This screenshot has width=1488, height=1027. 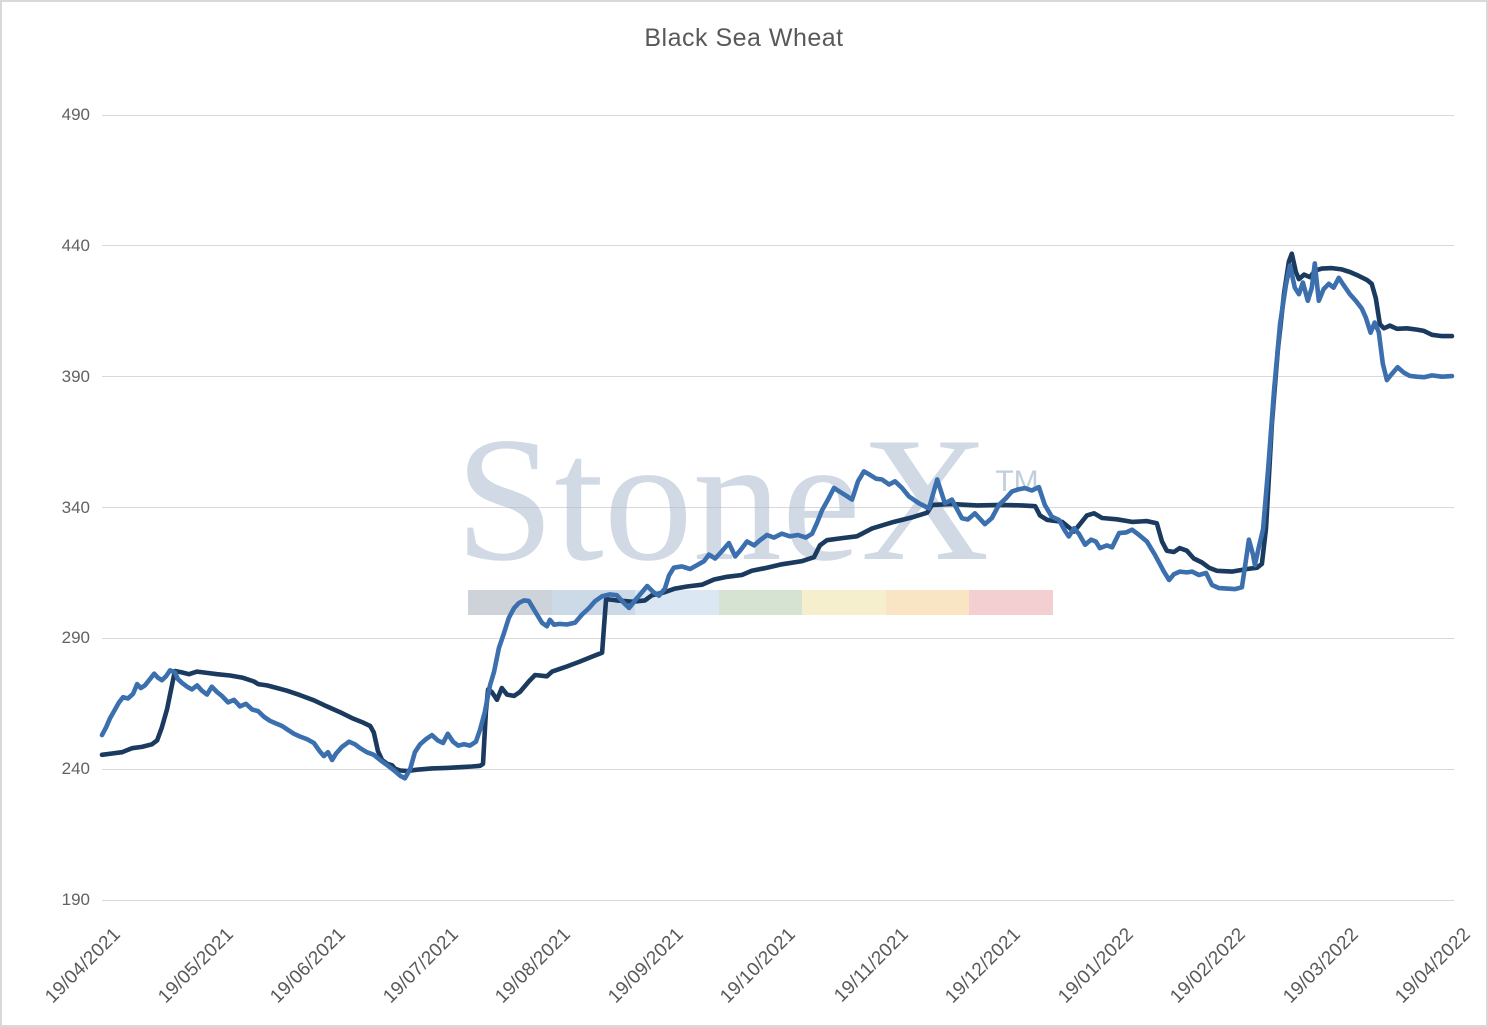 What do you see at coordinates (75, 769) in the screenshot?
I see `y-axis-tick-label: 240` at bounding box center [75, 769].